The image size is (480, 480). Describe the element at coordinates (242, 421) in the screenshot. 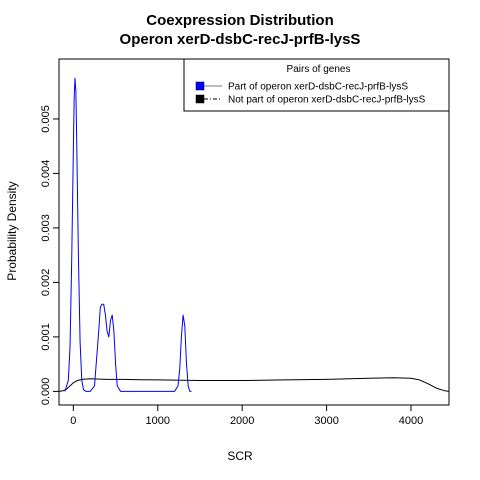

I see `x-tick-label: 2000` at that location.